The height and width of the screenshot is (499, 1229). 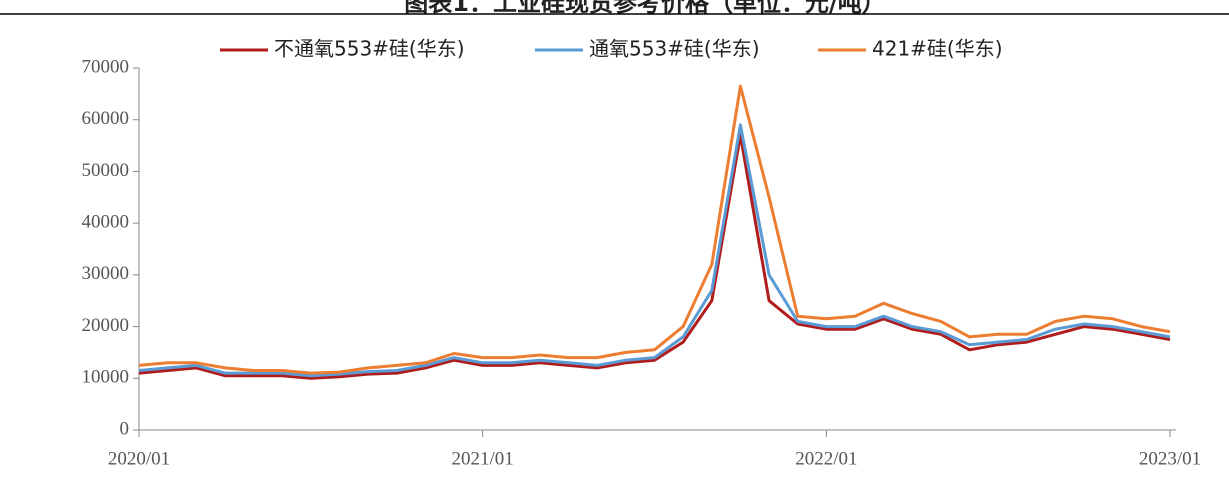 I want to click on y-tick-label: 60000, so click(x=106, y=118).